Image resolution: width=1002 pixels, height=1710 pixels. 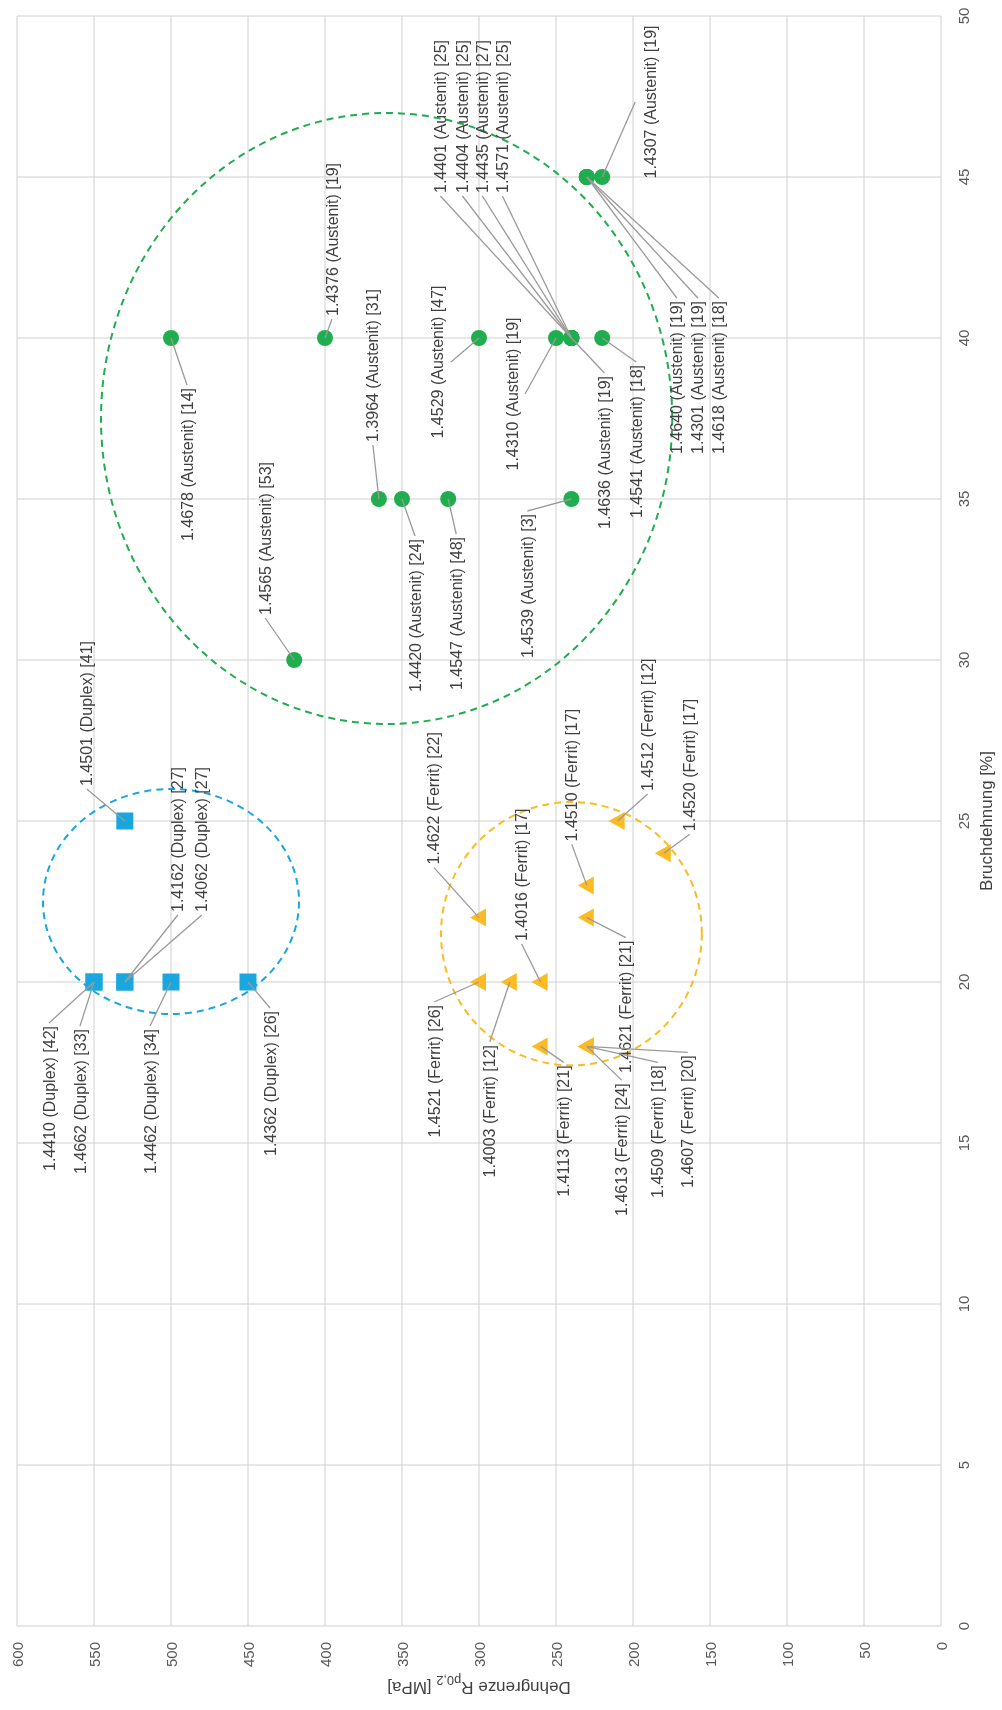 What do you see at coordinates (572, 775) in the screenshot?
I see `data-label: 1.4510 (Ferrit) [17]` at bounding box center [572, 775].